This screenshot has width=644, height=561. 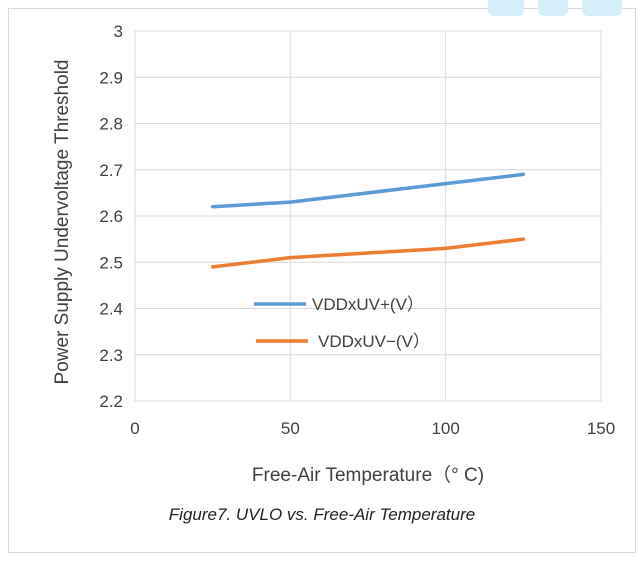 What do you see at coordinates (111, 355) in the screenshot?
I see `y-tick-label: 2.3` at bounding box center [111, 355].